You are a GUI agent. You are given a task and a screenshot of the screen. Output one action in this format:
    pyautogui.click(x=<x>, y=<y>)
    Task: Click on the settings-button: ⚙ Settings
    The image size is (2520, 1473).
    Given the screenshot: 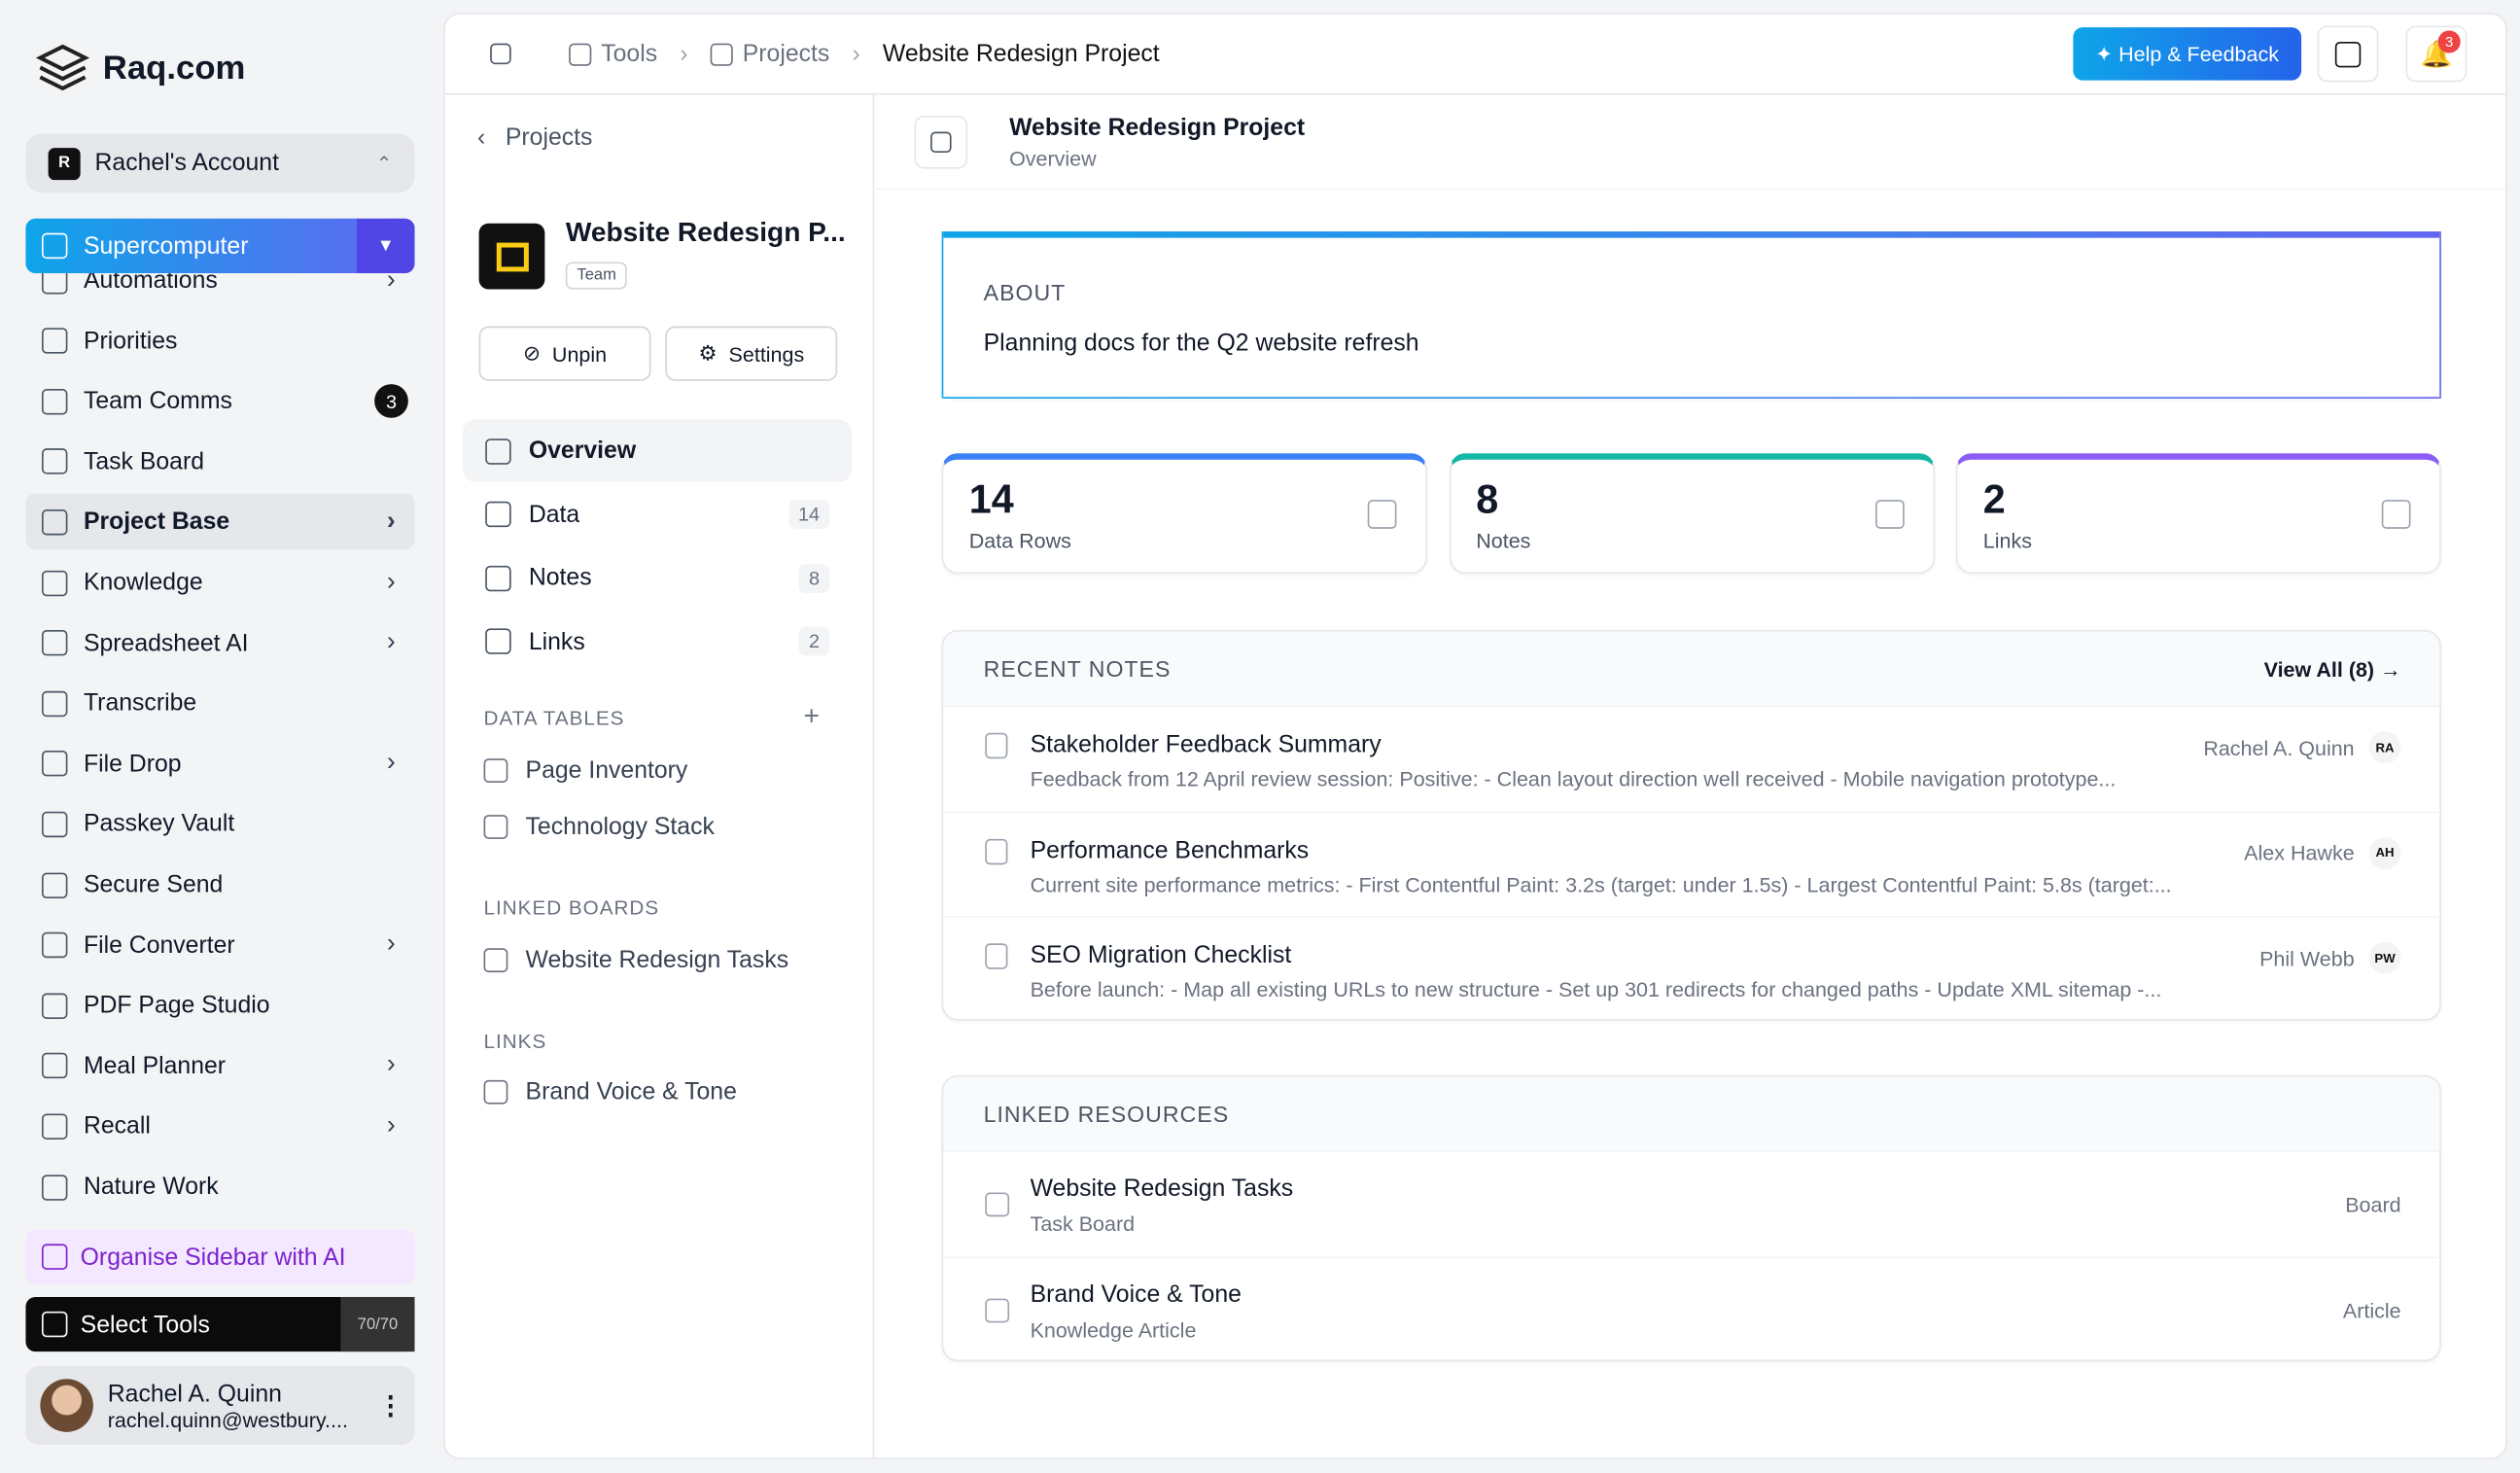 What is the action you would take?
    pyautogui.click(x=751, y=353)
    